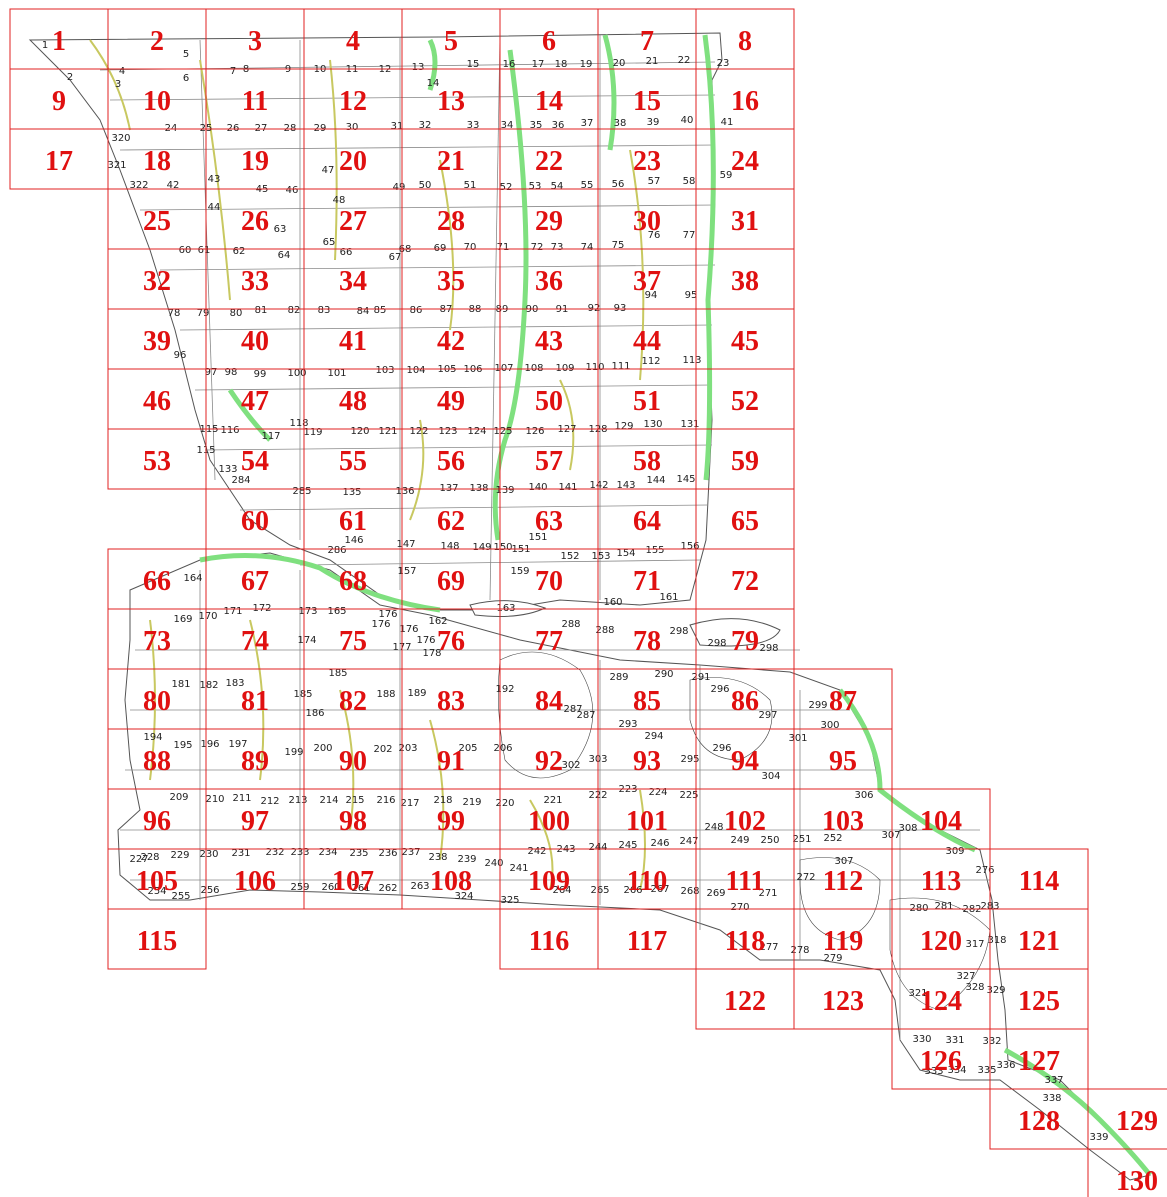 Image resolution: width=1167 pixels, height=1197 pixels. I want to click on map-tile-96: 96, so click(157, 819).